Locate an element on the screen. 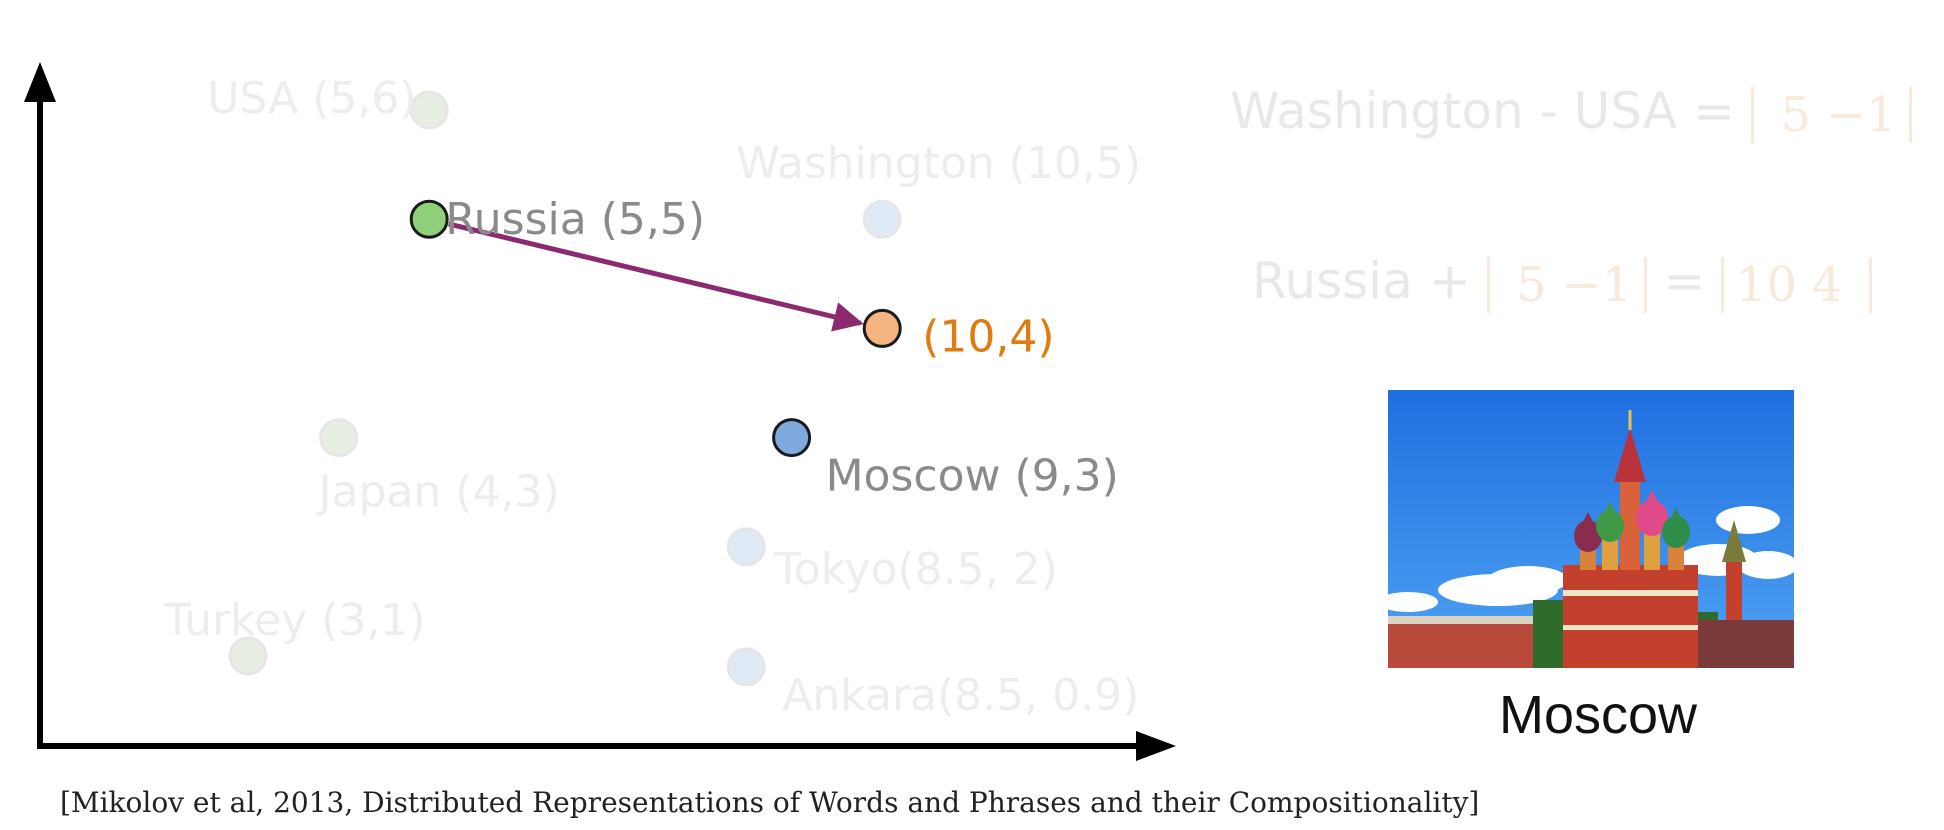  vector-arrow is located at coordinates (656, 276).